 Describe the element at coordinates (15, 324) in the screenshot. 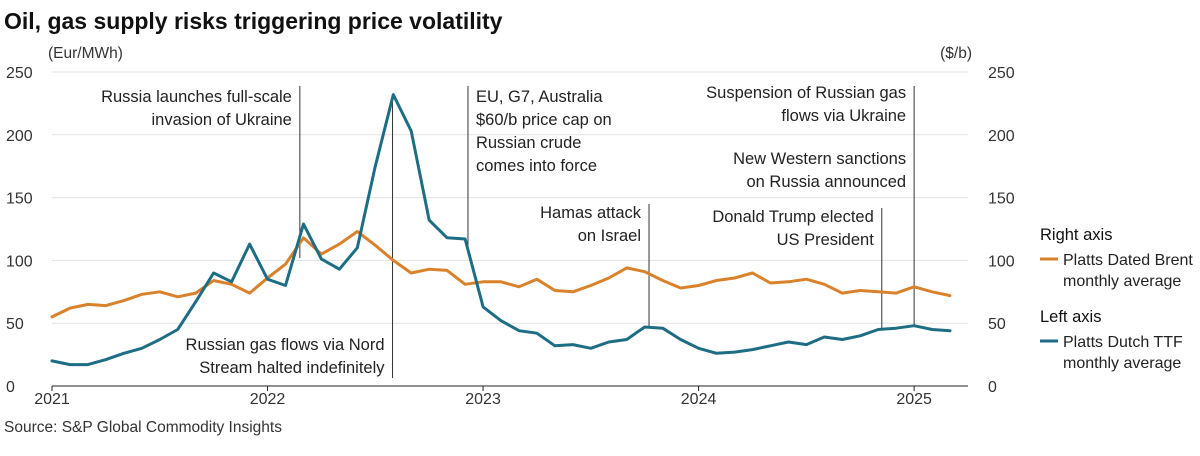

I see `left-tick-label: 50` at that location.